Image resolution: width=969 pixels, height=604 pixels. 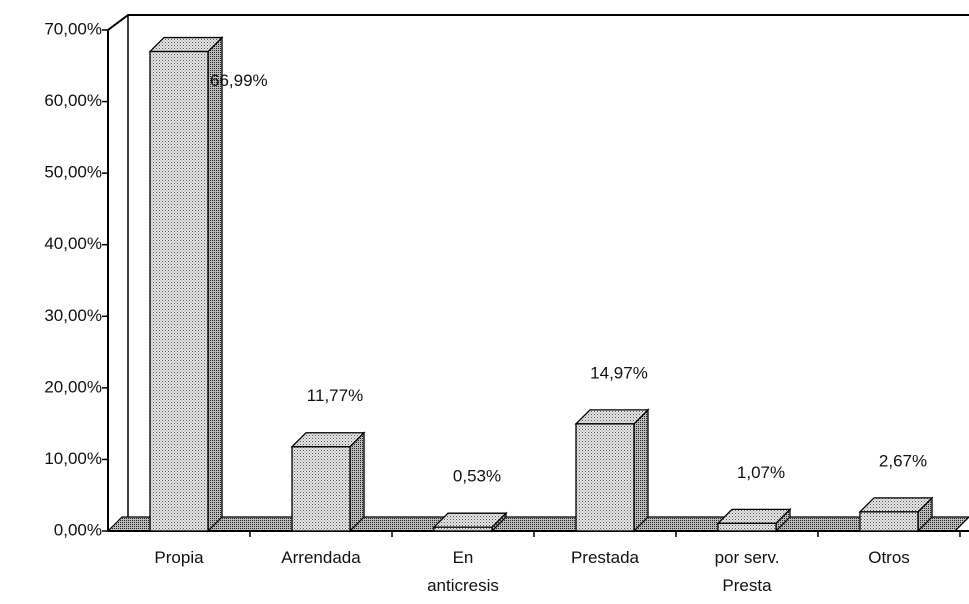 What do you see at coordinates (73, 243) in the screenshot?
I see `y-tick-label: 40,00%` at bounding box center [73, 243].